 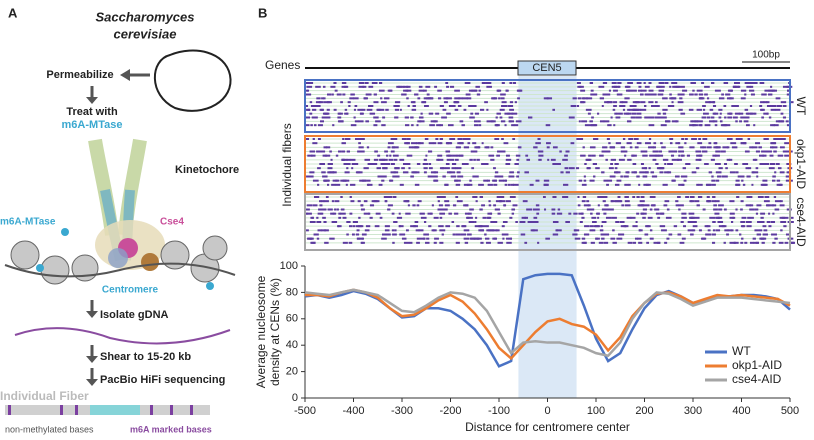 What do you see at coordinates (145, 357) in the screenshot?
I see `step: Shear to 15-20 kb` at bounding box center [145, 357].